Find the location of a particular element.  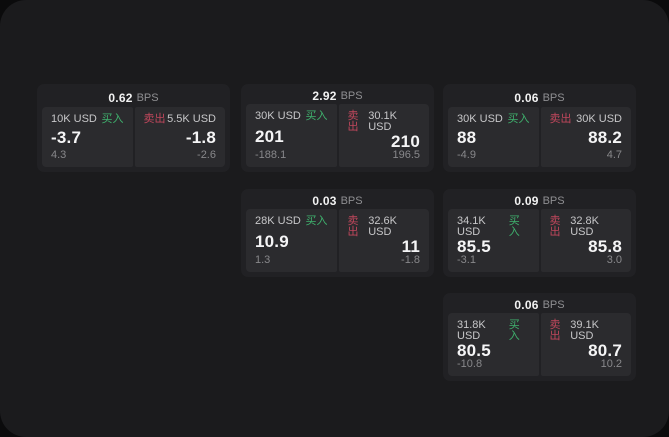

sell-delta: 196.5 is located at coordinates (406, 155).